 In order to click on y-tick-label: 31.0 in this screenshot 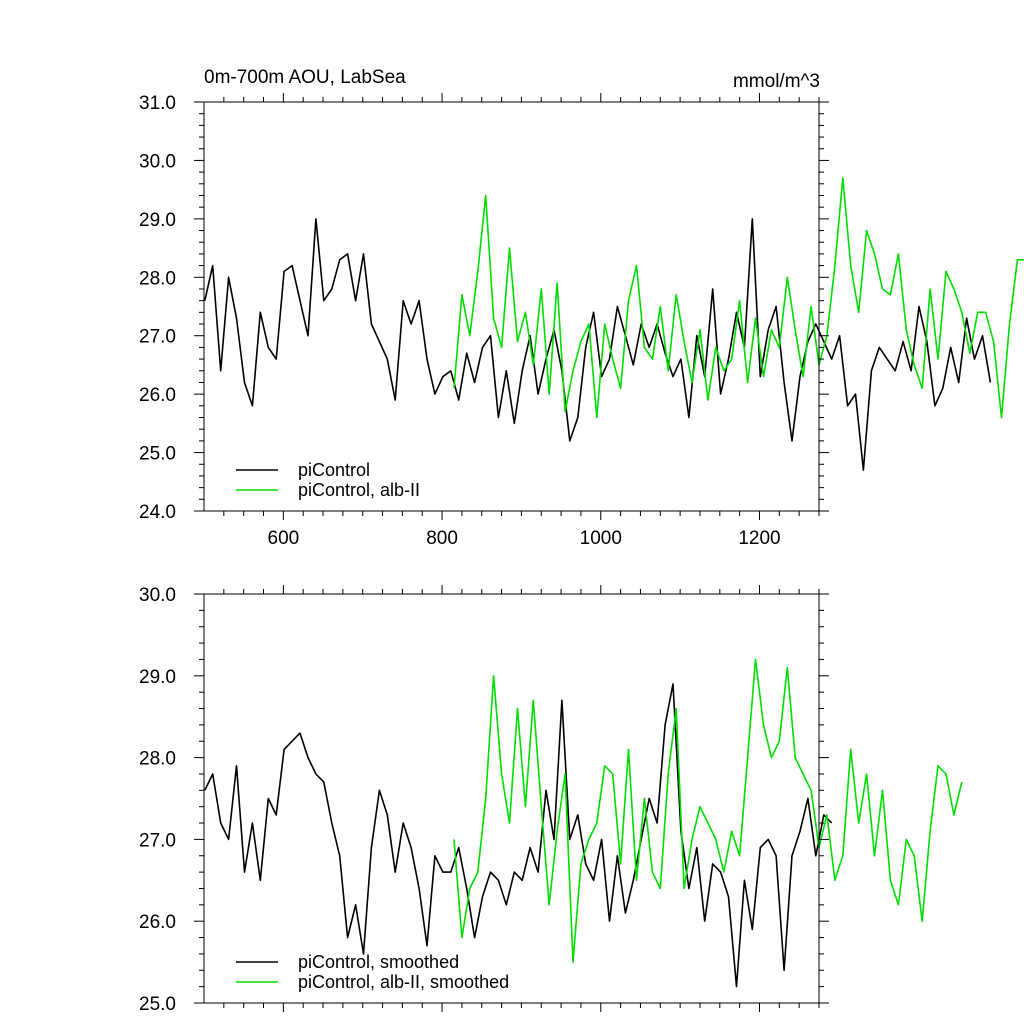, I will do `click(157, 103)`.